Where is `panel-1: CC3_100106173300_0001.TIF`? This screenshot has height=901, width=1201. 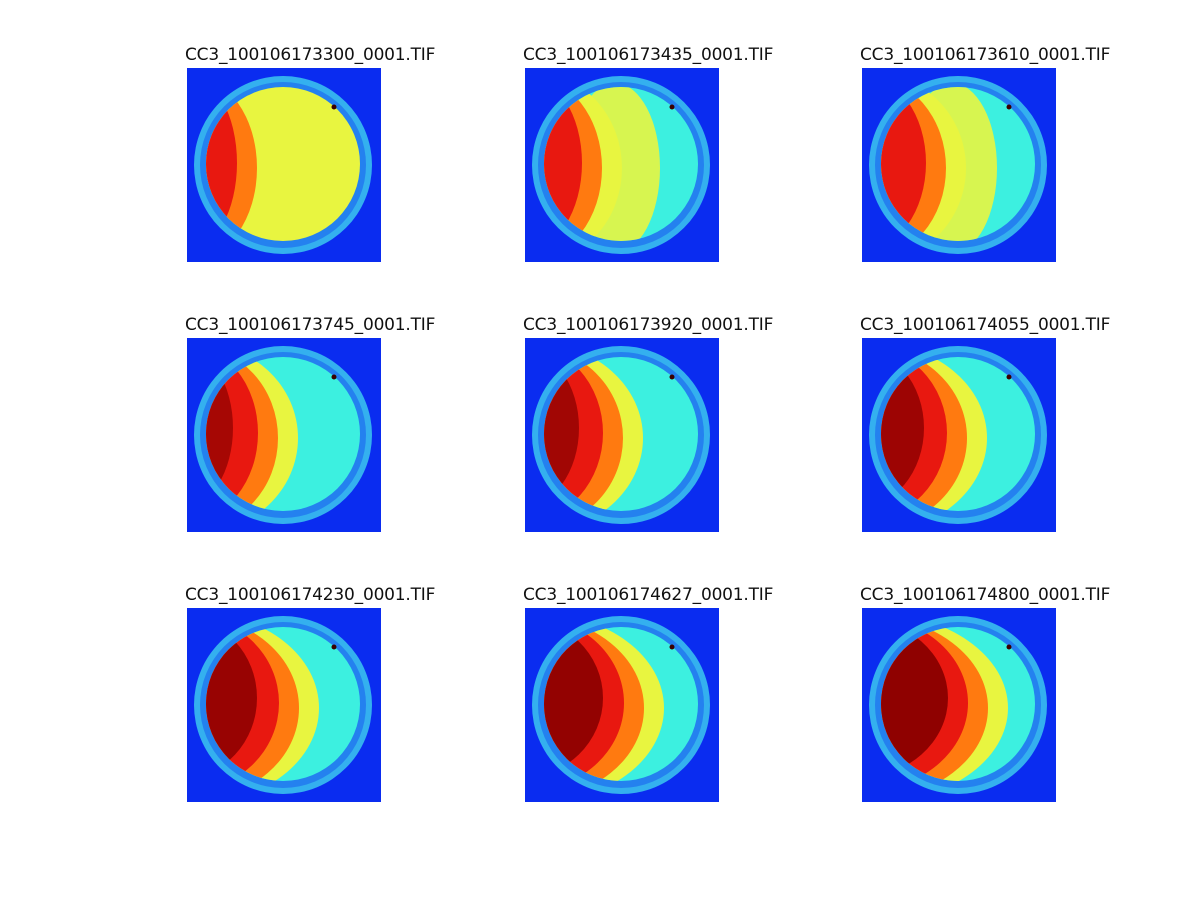
panel-1: CC3_100106173300_0001.TIF is located at coordinates (310, 160).